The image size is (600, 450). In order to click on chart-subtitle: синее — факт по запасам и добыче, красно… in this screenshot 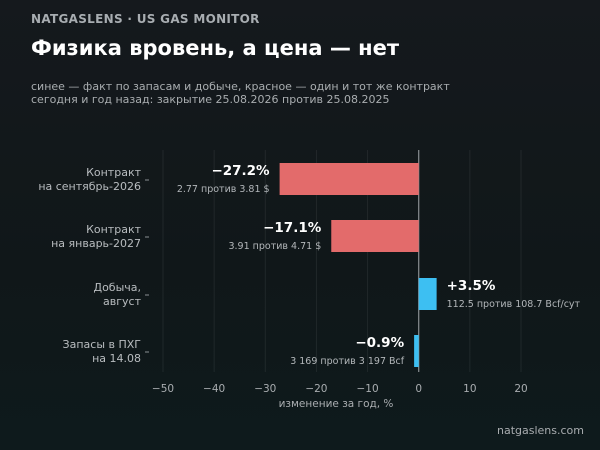, I will do `click(301, 93)`.